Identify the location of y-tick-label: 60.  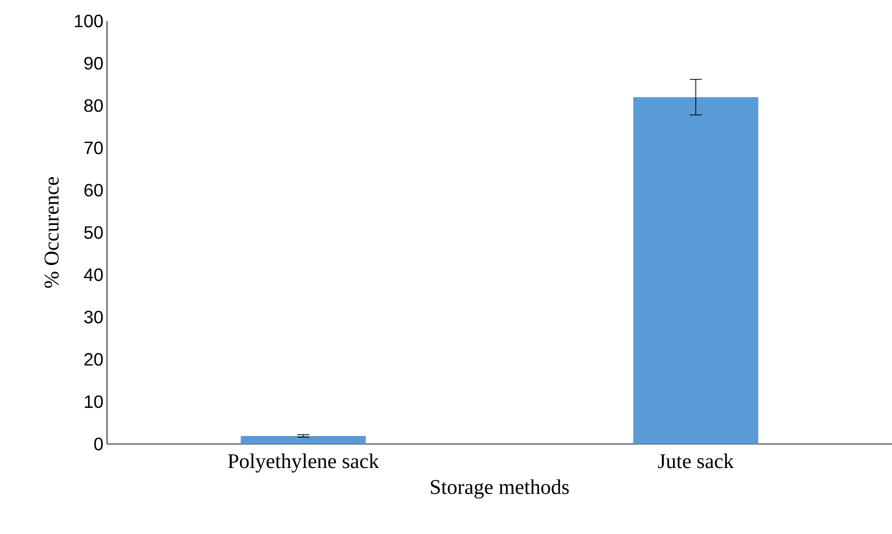
(93, 190).